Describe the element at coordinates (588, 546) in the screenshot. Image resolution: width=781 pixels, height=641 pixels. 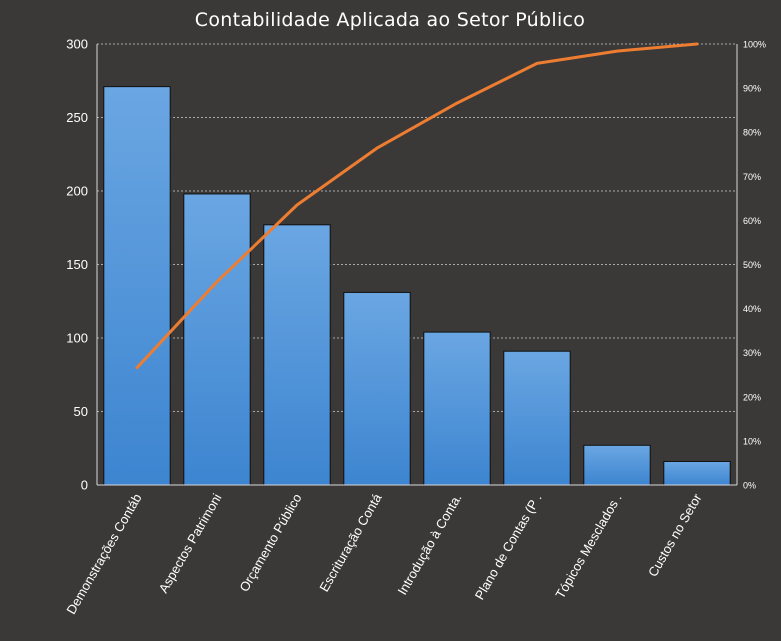
I see `category-label: Tópicos Mesclados .` at that location.